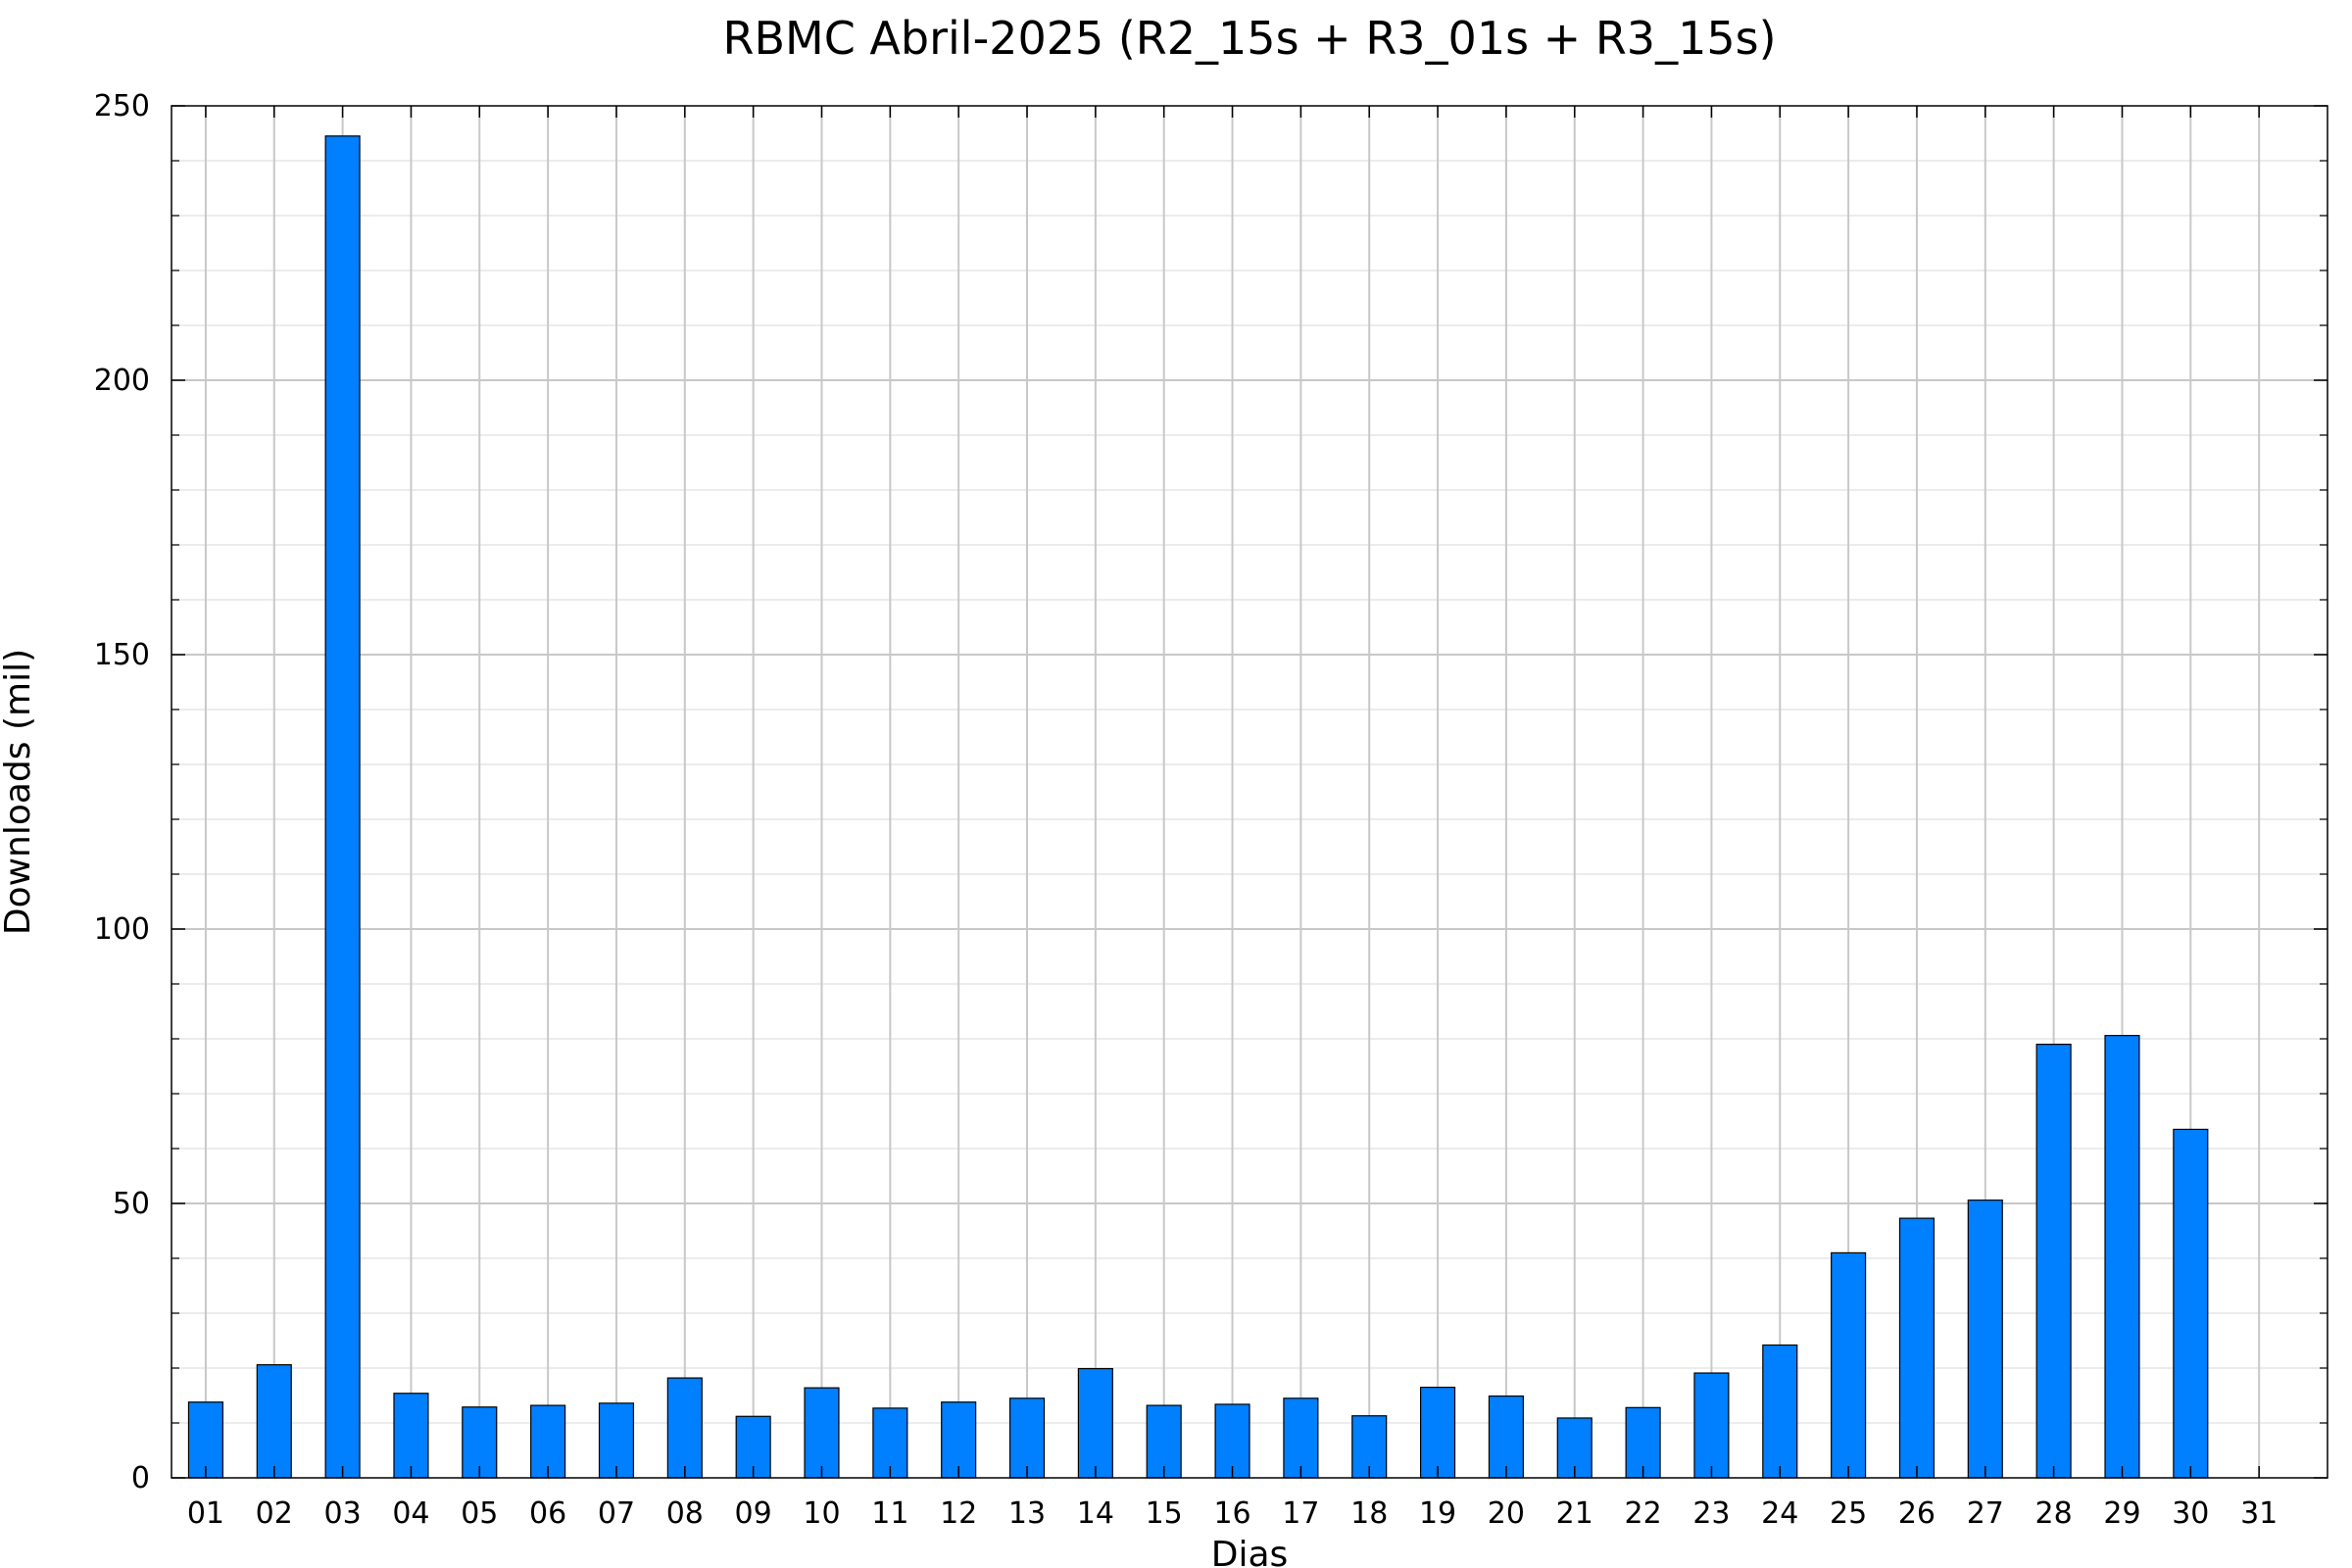 The width and height of the screenshot is (2352, 1568). I want to click on x-tick-label: 07, so click(616, 1513).